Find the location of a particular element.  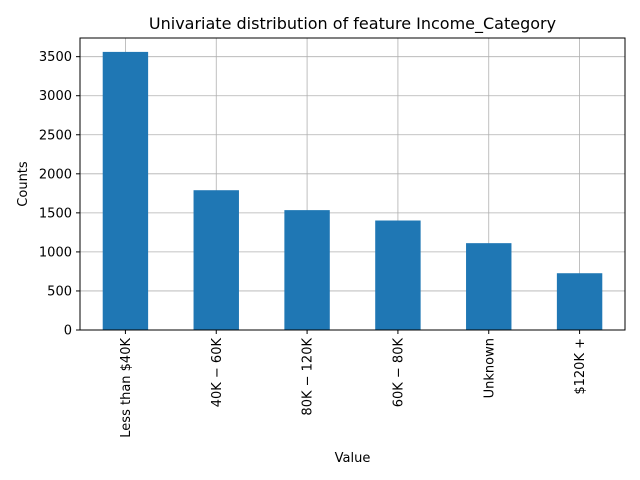

y-tick-label-5: 2500 is located at coordinates (55, 135).